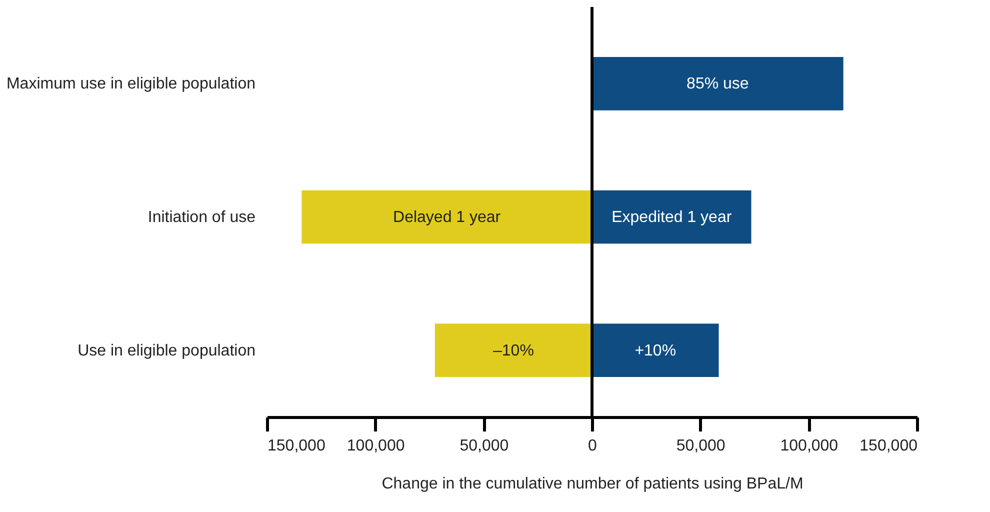 The image size is (990, 512). Describe the element at coordinates (655, 351) in the screenshot. I see `annotation: +10%` at that location.